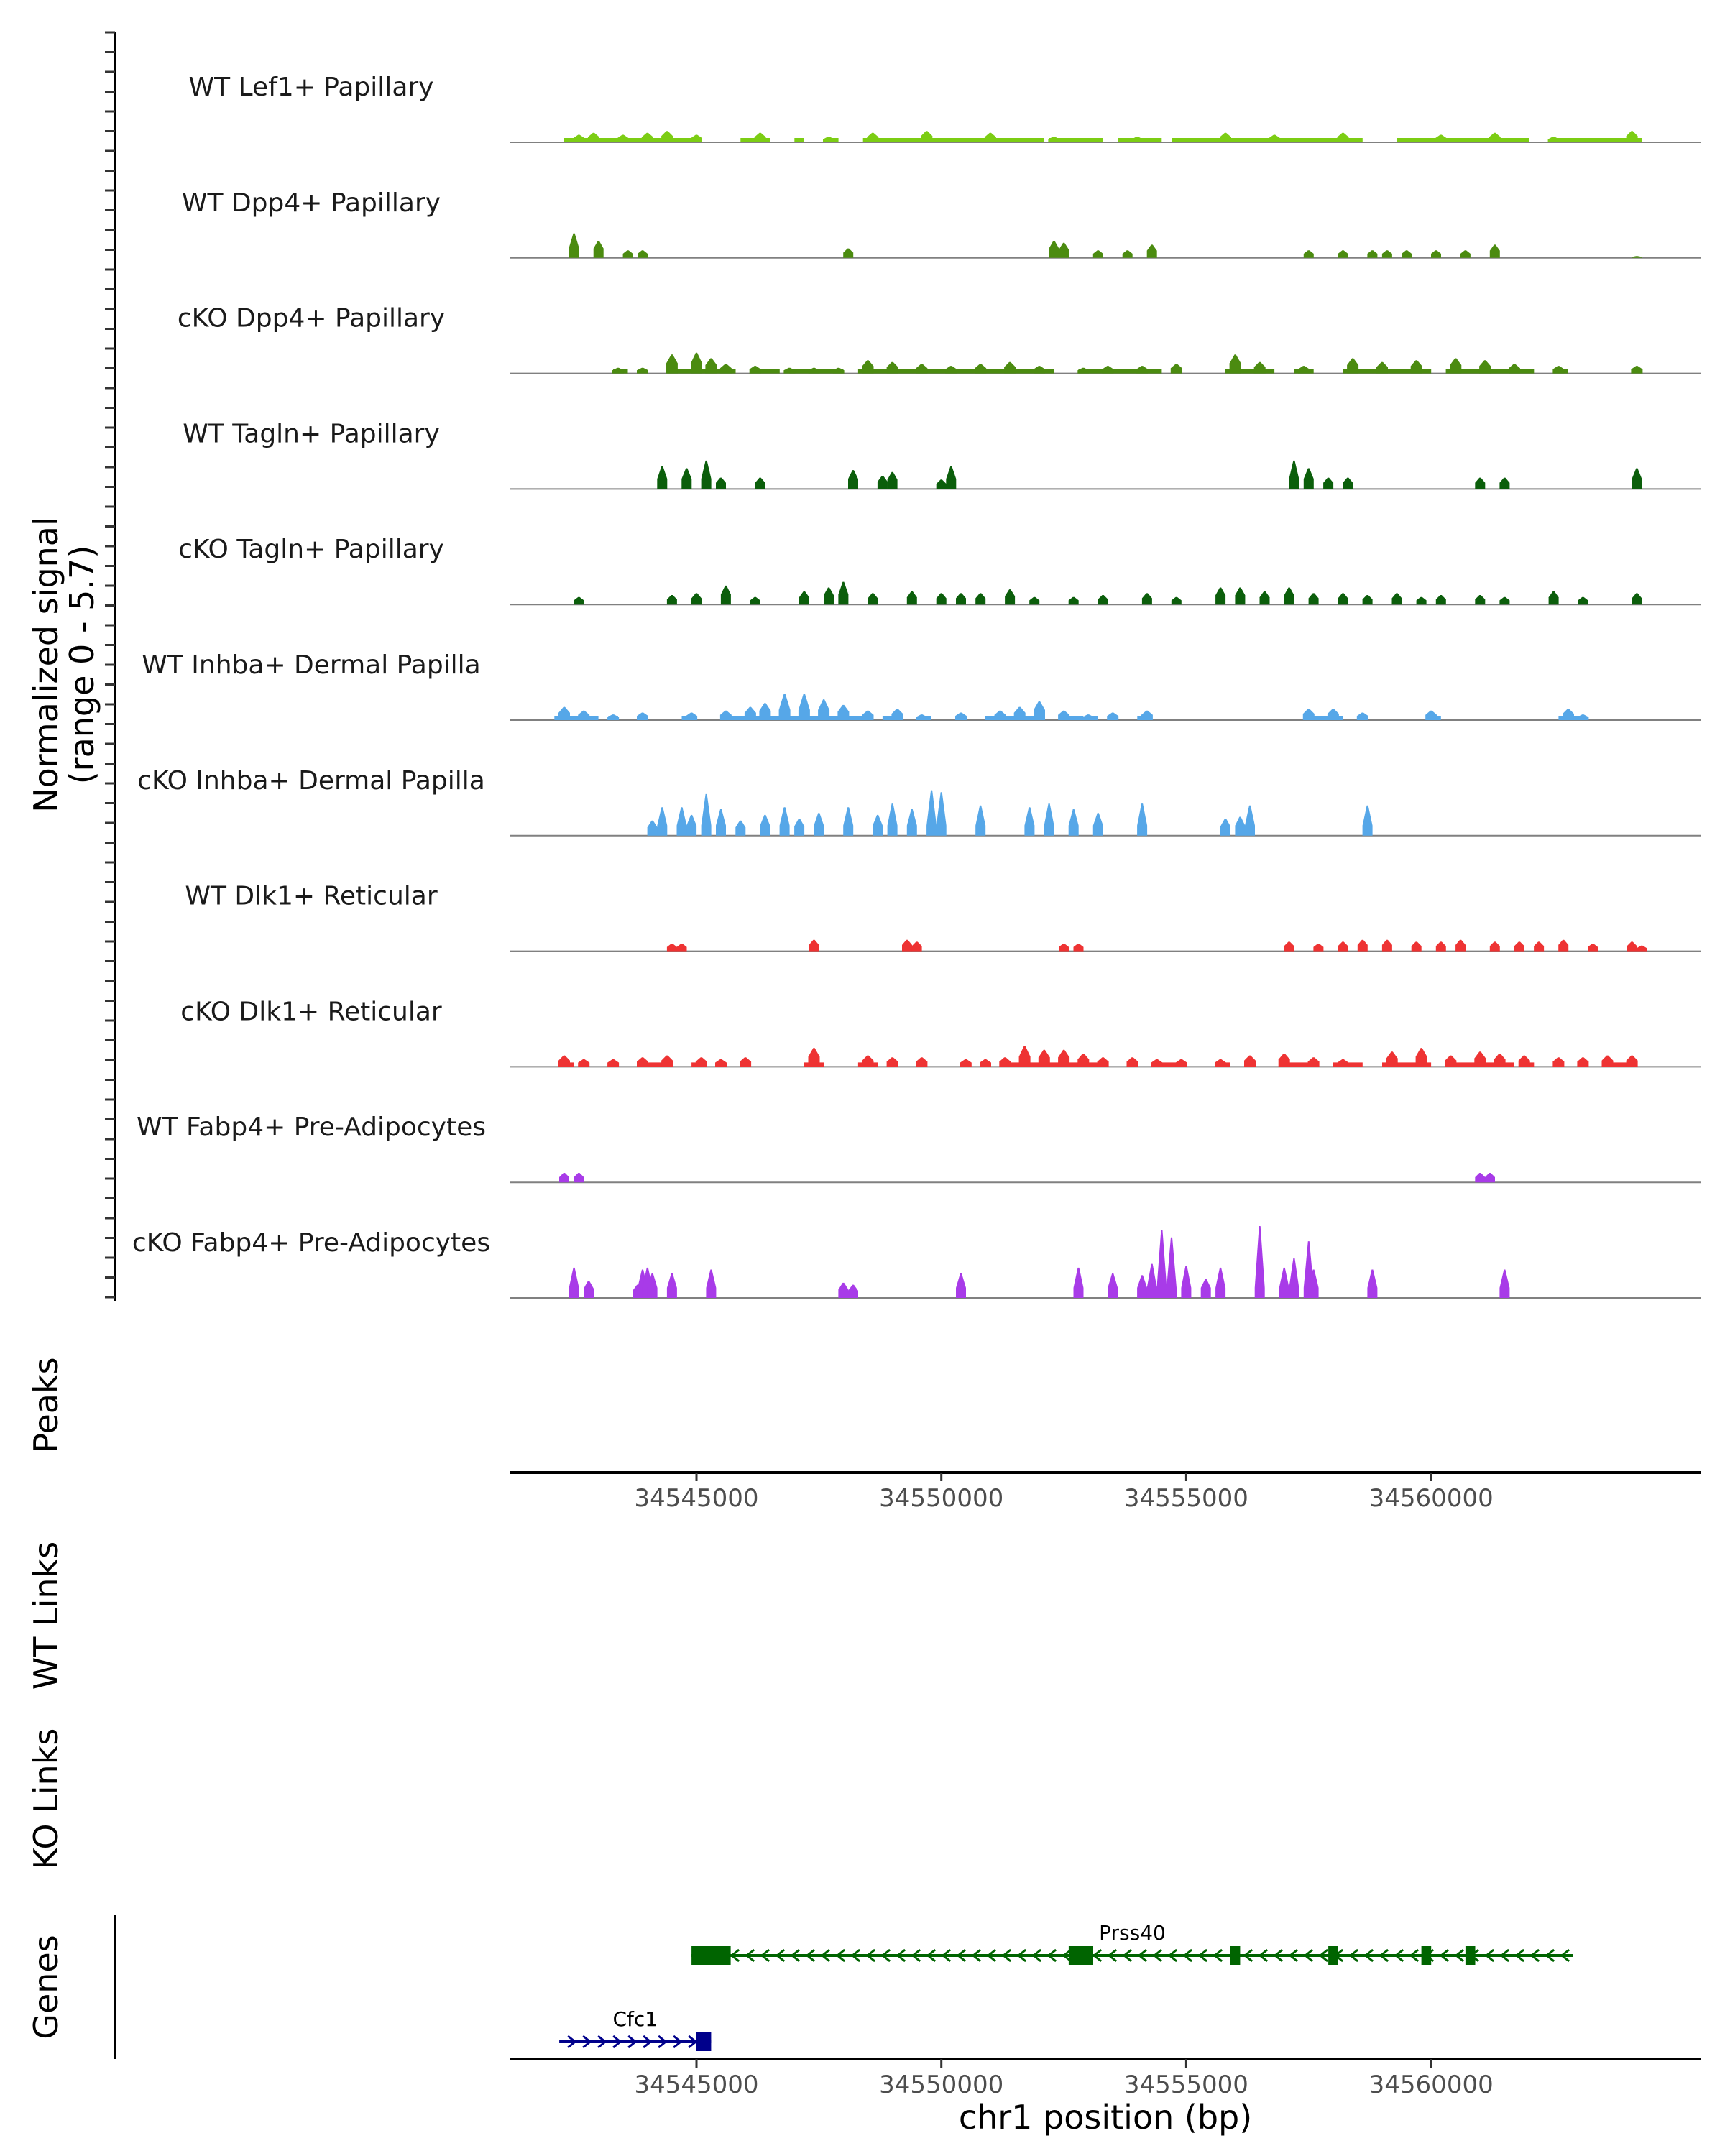 The height and width of the screenshot is (2156, 1725). What do you see at coordinates (704, 2042) in the screenshot?
I see `exon` at bounding box center [704, 2042].